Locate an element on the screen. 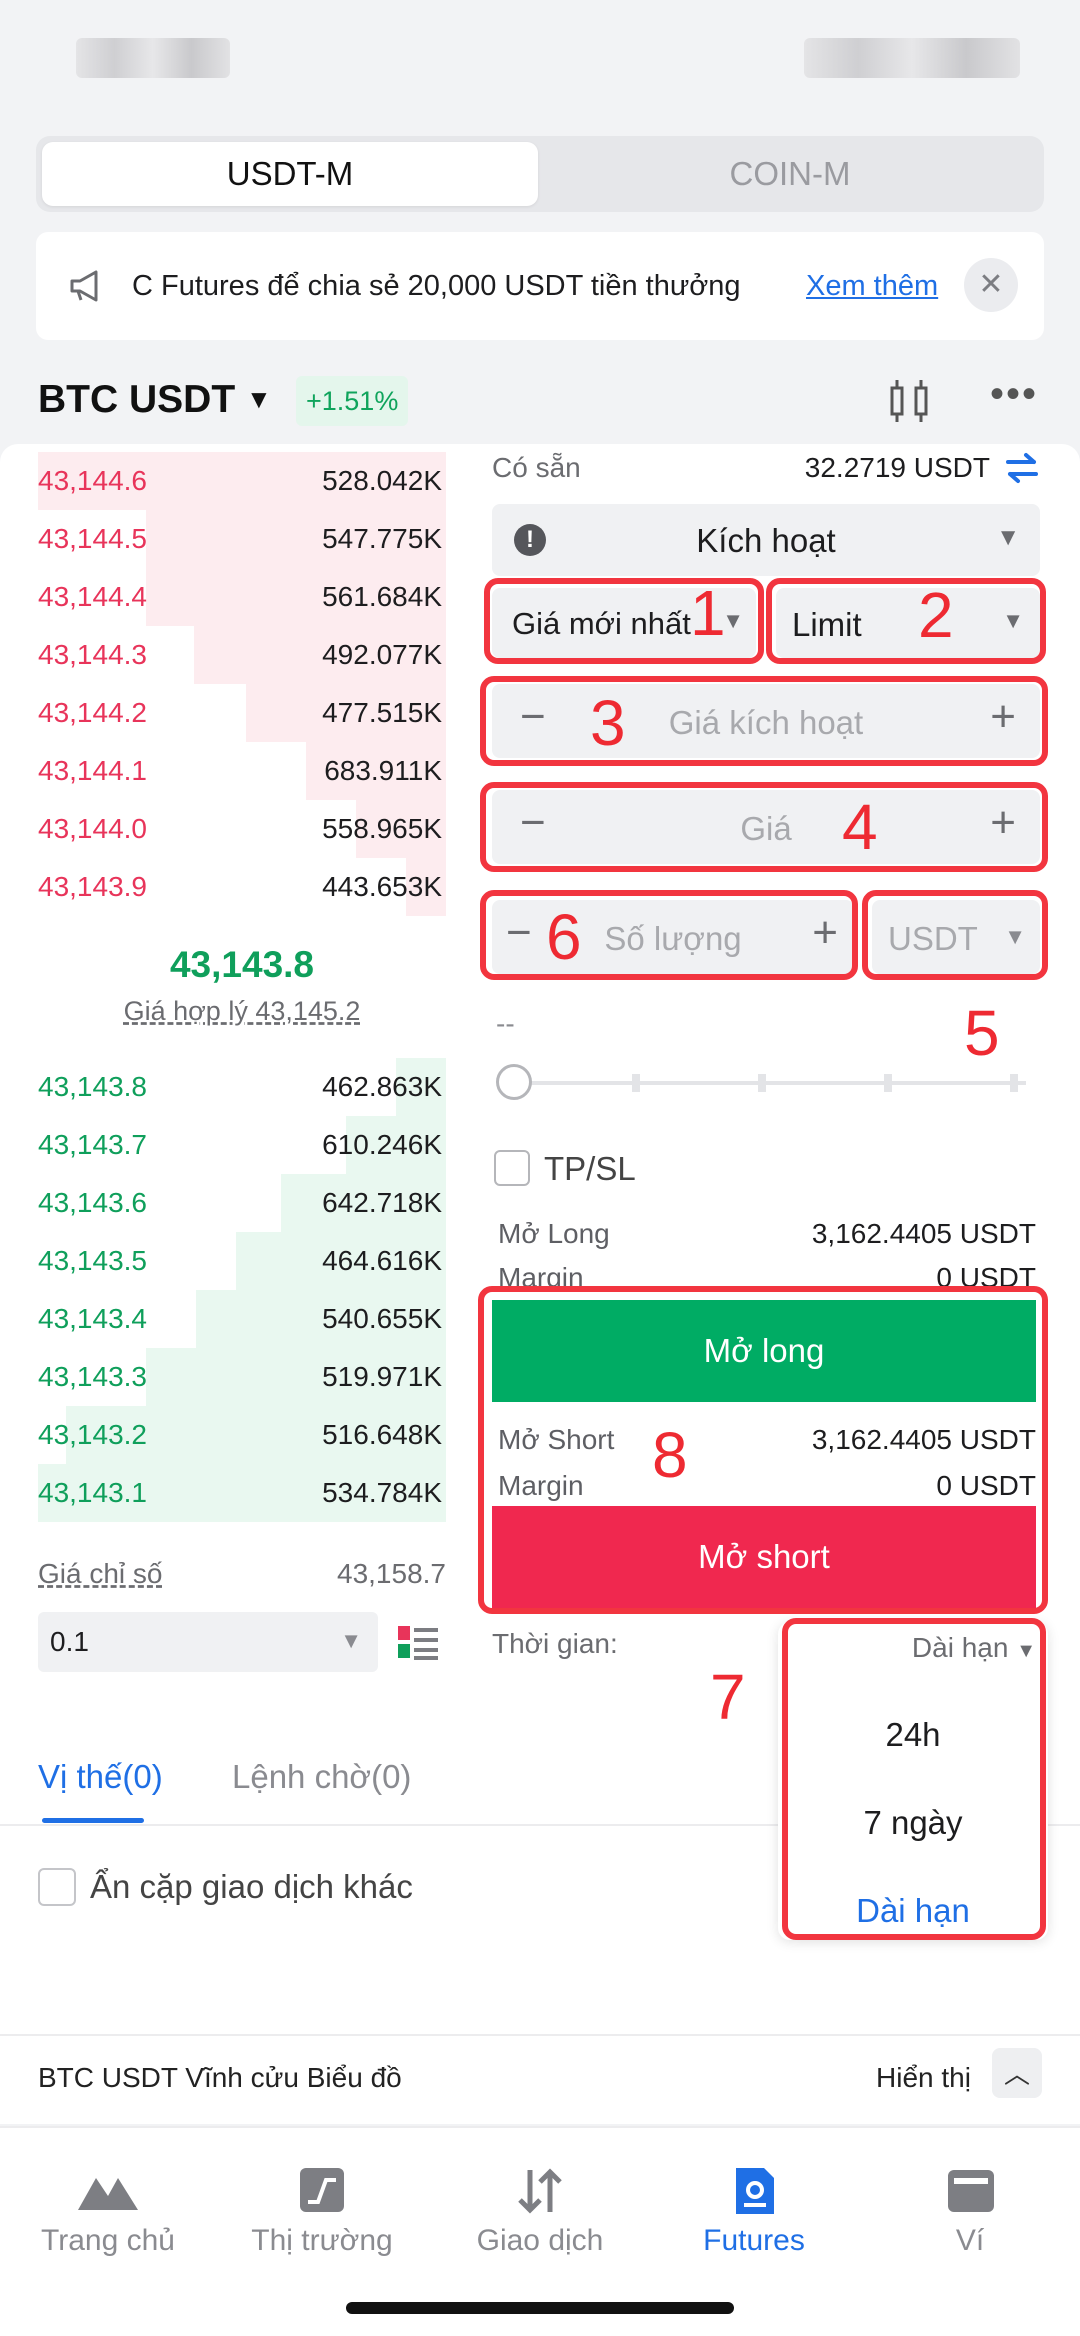 This screenshot has width=1080, height=2336. tab-open-orders: Lệnh chờ(0) is located at coordinates (322, 1776).